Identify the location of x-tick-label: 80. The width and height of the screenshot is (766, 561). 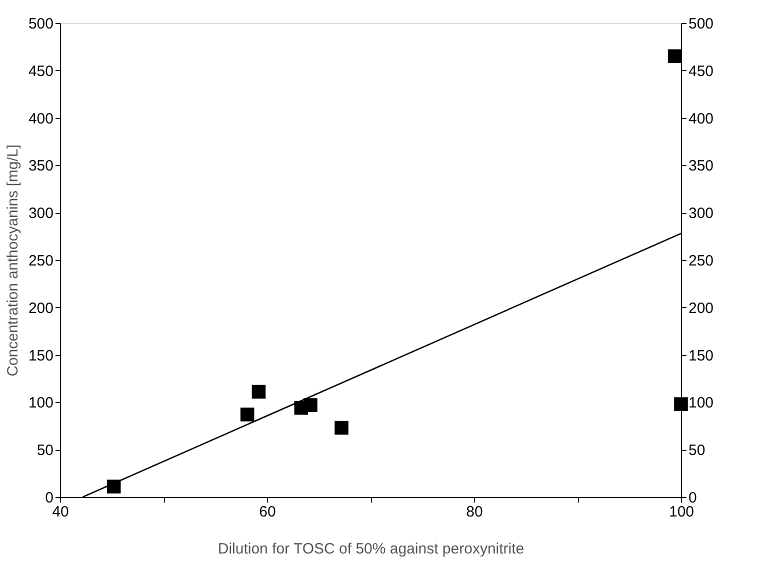
(474, 512).